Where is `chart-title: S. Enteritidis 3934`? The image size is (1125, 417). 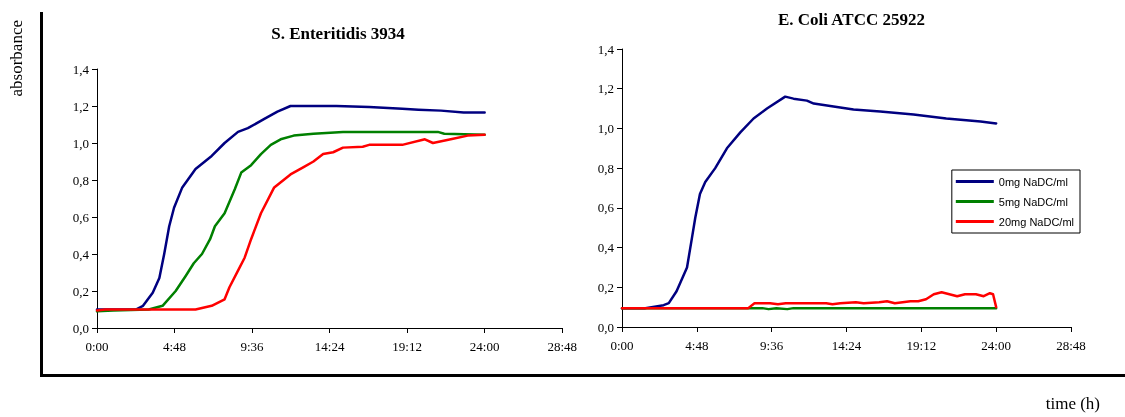 chart-title: S. Enteritidis 3934 is located at coordinates (338, 33).